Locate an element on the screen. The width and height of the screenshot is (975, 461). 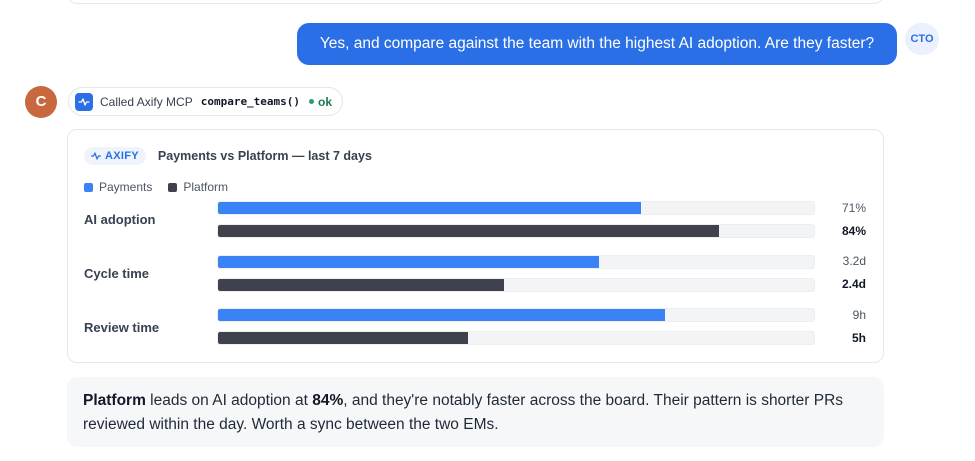
value-cycle-time-payments: 3.2d is located at coordinates (854, 261).